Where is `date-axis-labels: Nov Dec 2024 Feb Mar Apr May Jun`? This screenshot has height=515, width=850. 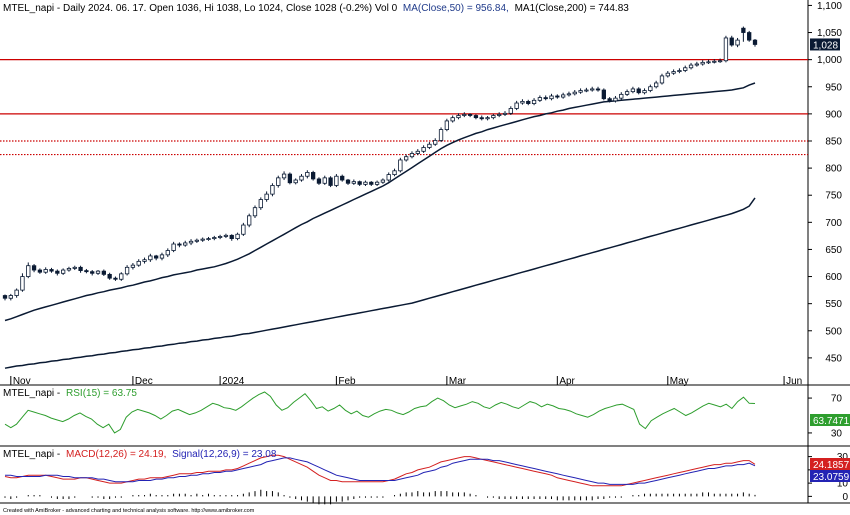 date-axis-labels: Nov Dec 2024 Feb Mar Apr May Jun is located at coordinates (406, 381).